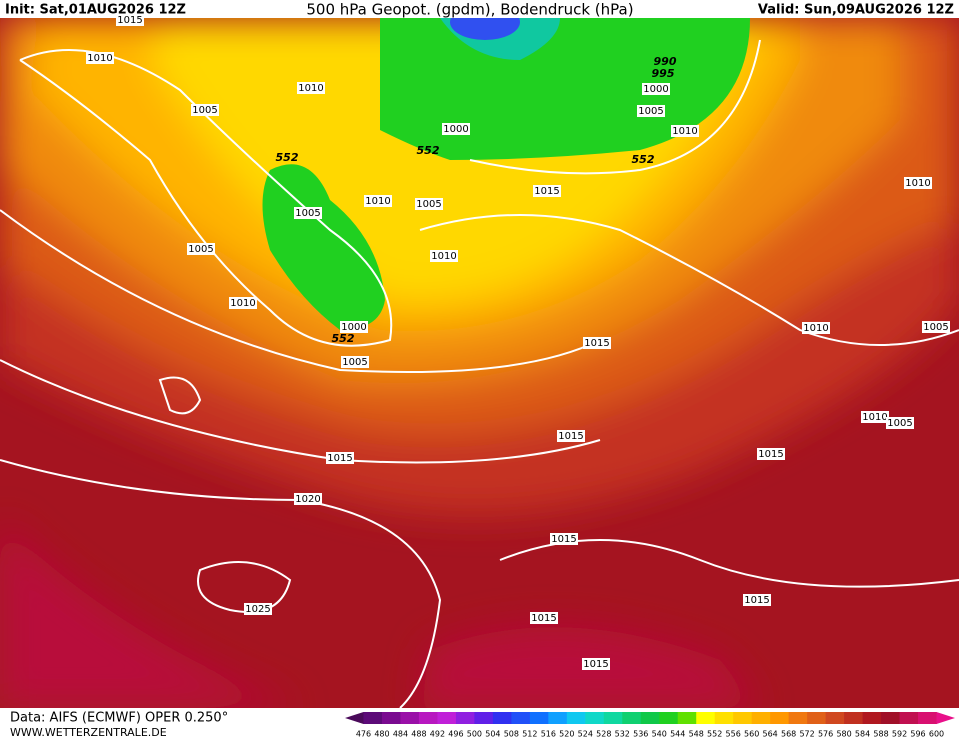 Image resolution: width=959 pixels, height=745 pixels. What do you see at coordinates (119, 718) in the screenshot?
I see `data-source: Data: AIFS (ECMWF) OPER 0.250°` at bounding box center [119, 718].